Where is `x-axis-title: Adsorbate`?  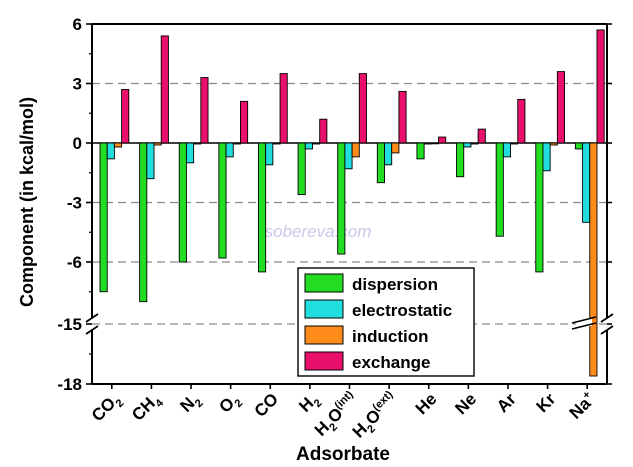 x-axis-title: Adsorbate is located at coordinates (343, 454).